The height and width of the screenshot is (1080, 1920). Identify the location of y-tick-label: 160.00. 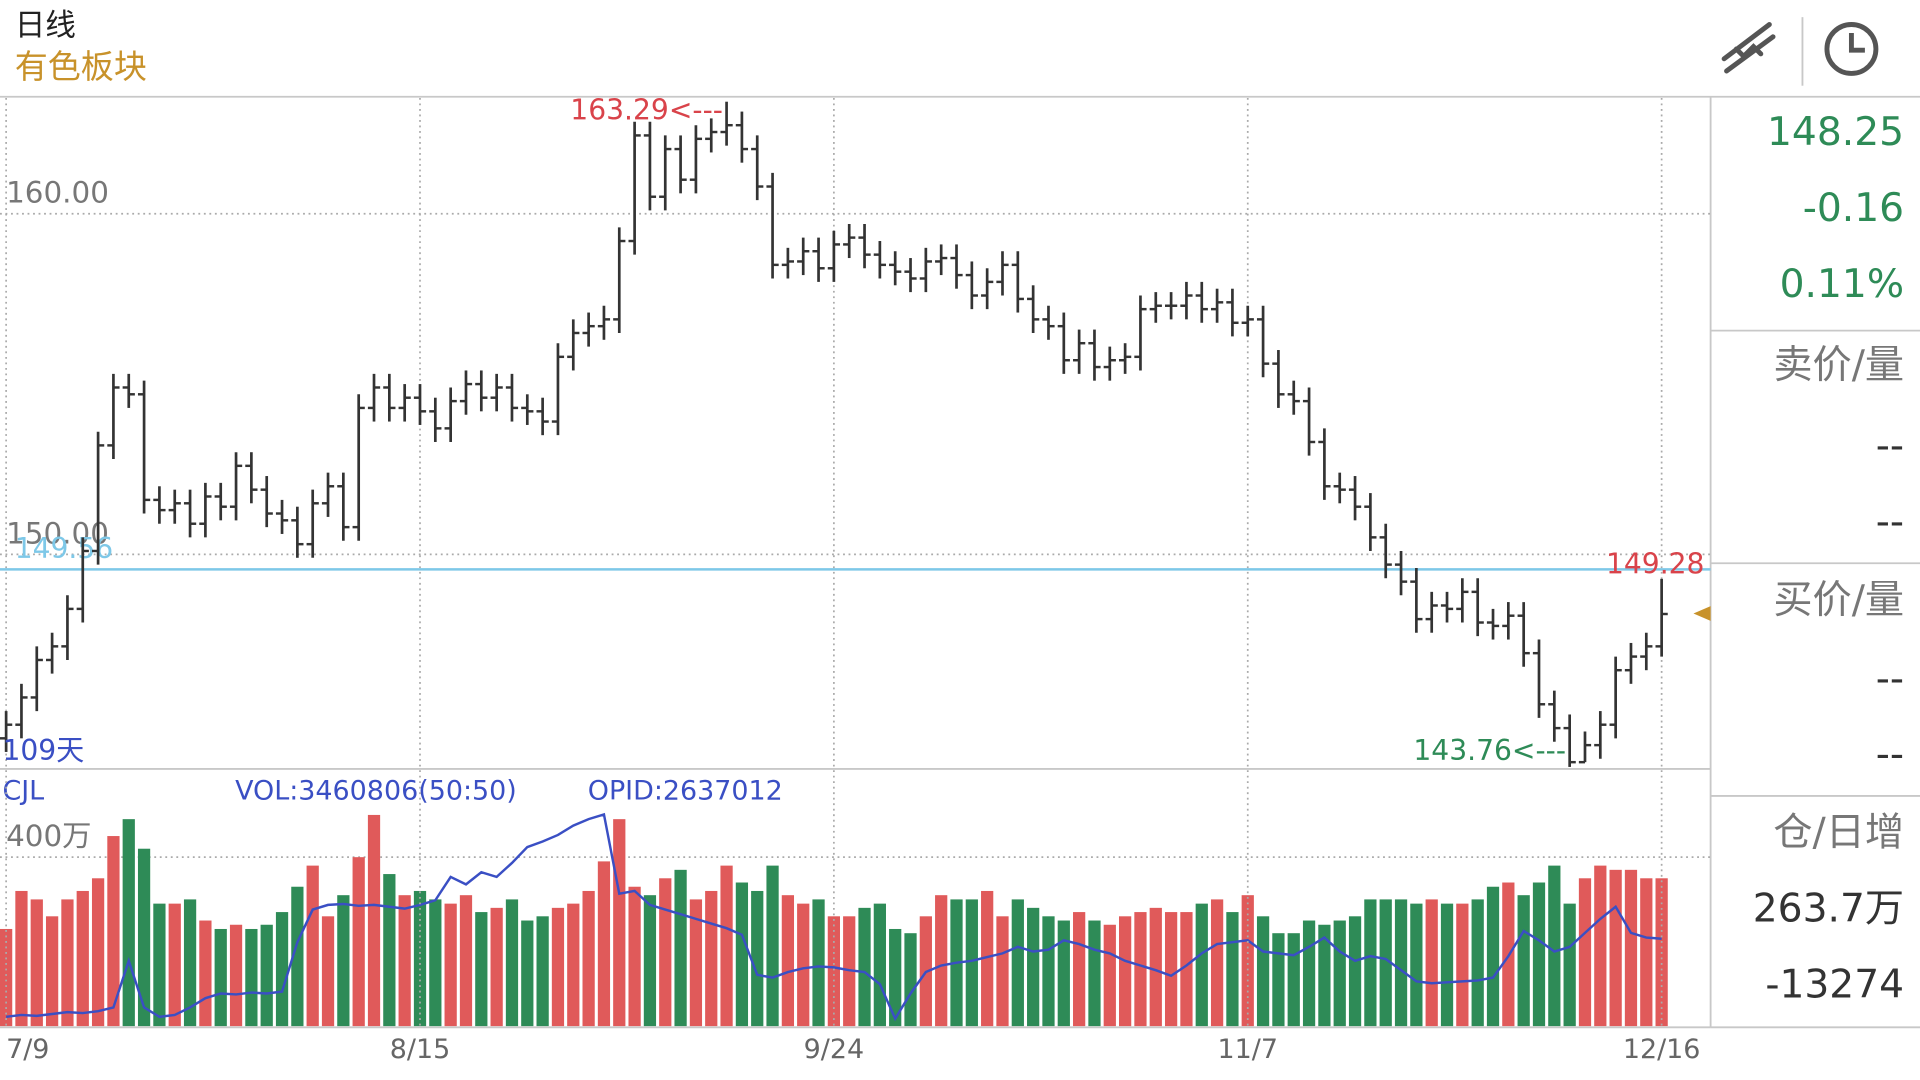
(57, 193).